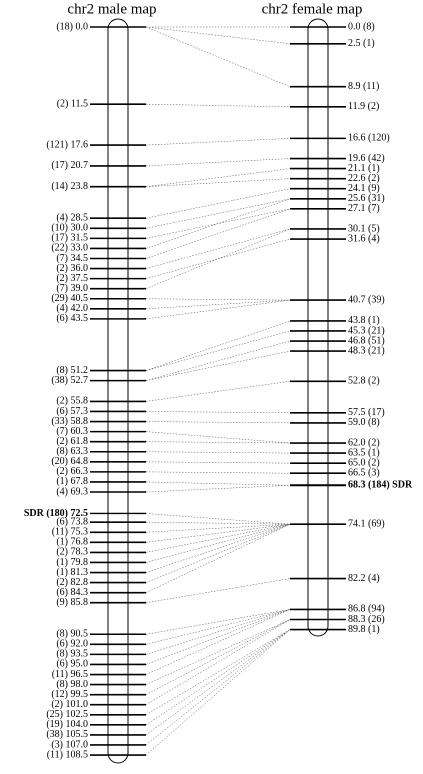 The image size is (423, 774). I want to click on female-label: 48.3 (21), so click(366, 350).